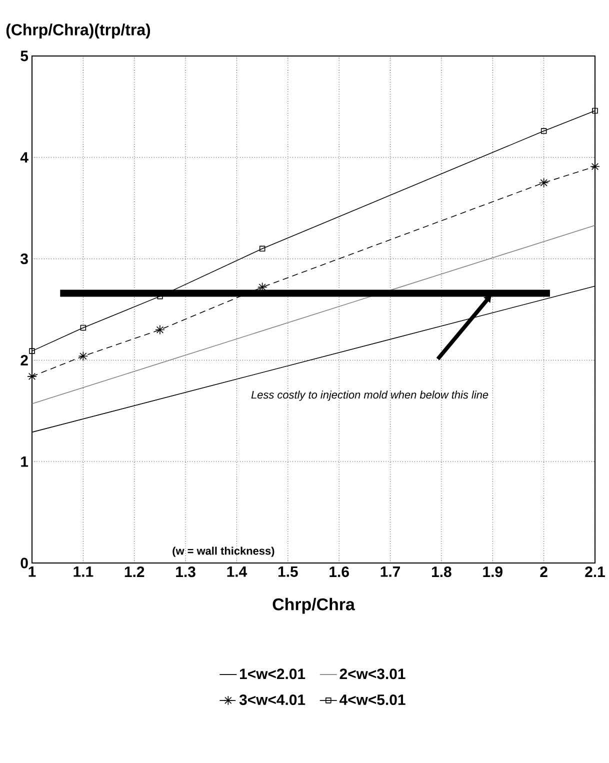  What do you see at coordinates (24, 563) in the screenshot?
I see `y-tick-label: 0` at bounding box center [24, 563].